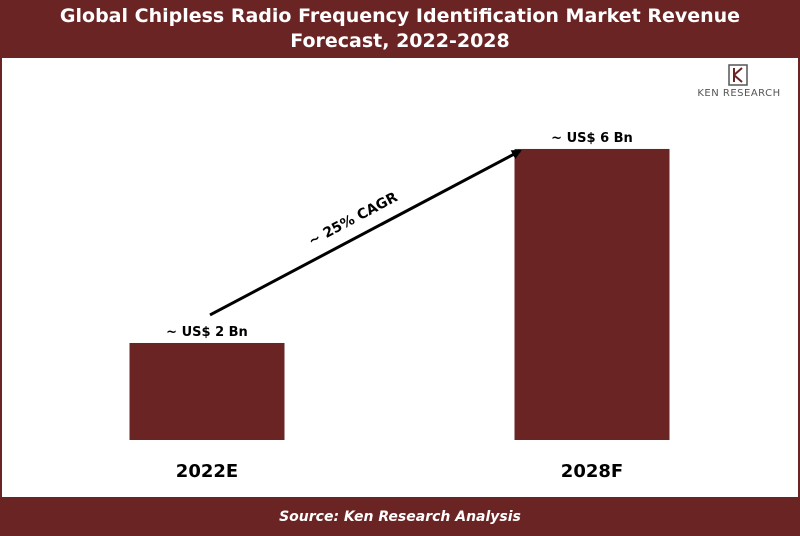  I want to click on ken-research-logo: KEN RESEARCH, so click(739, 84).